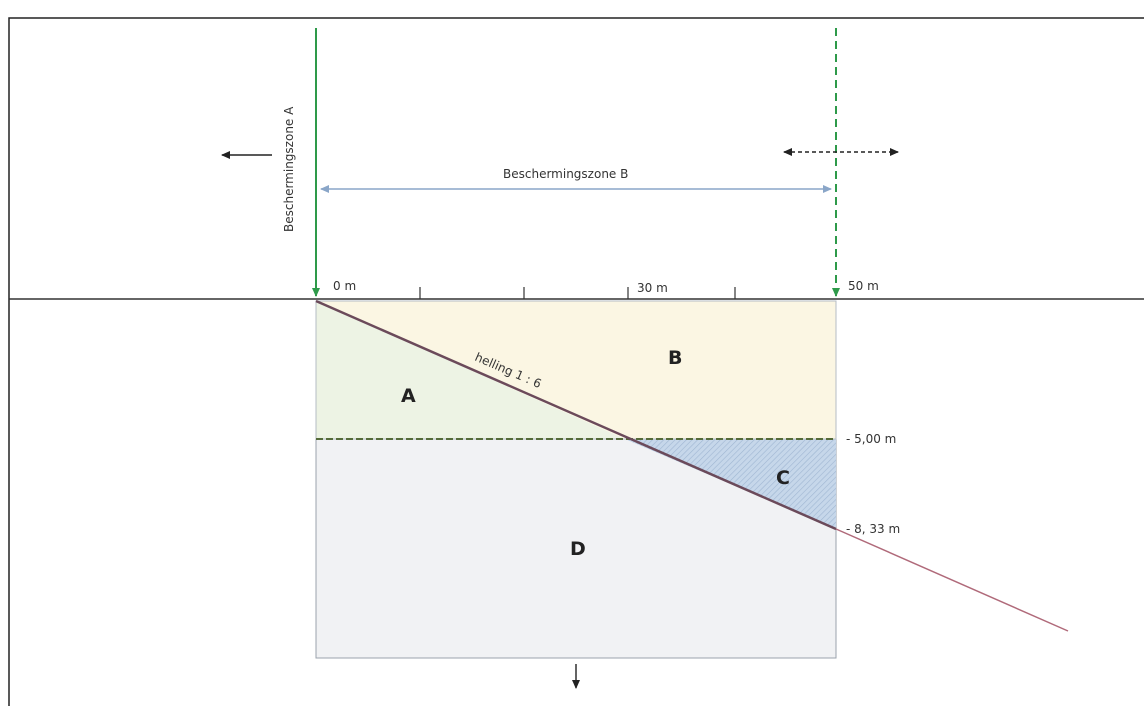 This screenshot has width=1144, height=706. Describe the element at coordinates (289, 169) in the screenshot. I see `zone-a-vertical-label: Beschermingszone A` at that location.